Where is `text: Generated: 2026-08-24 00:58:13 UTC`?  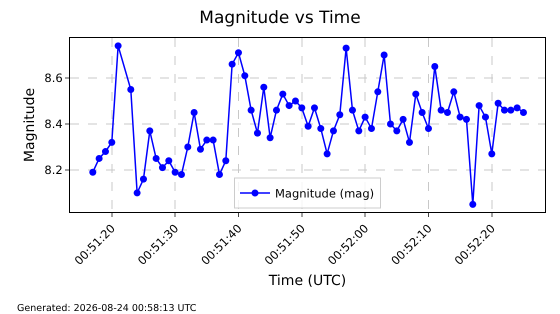
text: Generated: 2026-08-24 00:58:13 UTC is located at coordinates (107, 308).